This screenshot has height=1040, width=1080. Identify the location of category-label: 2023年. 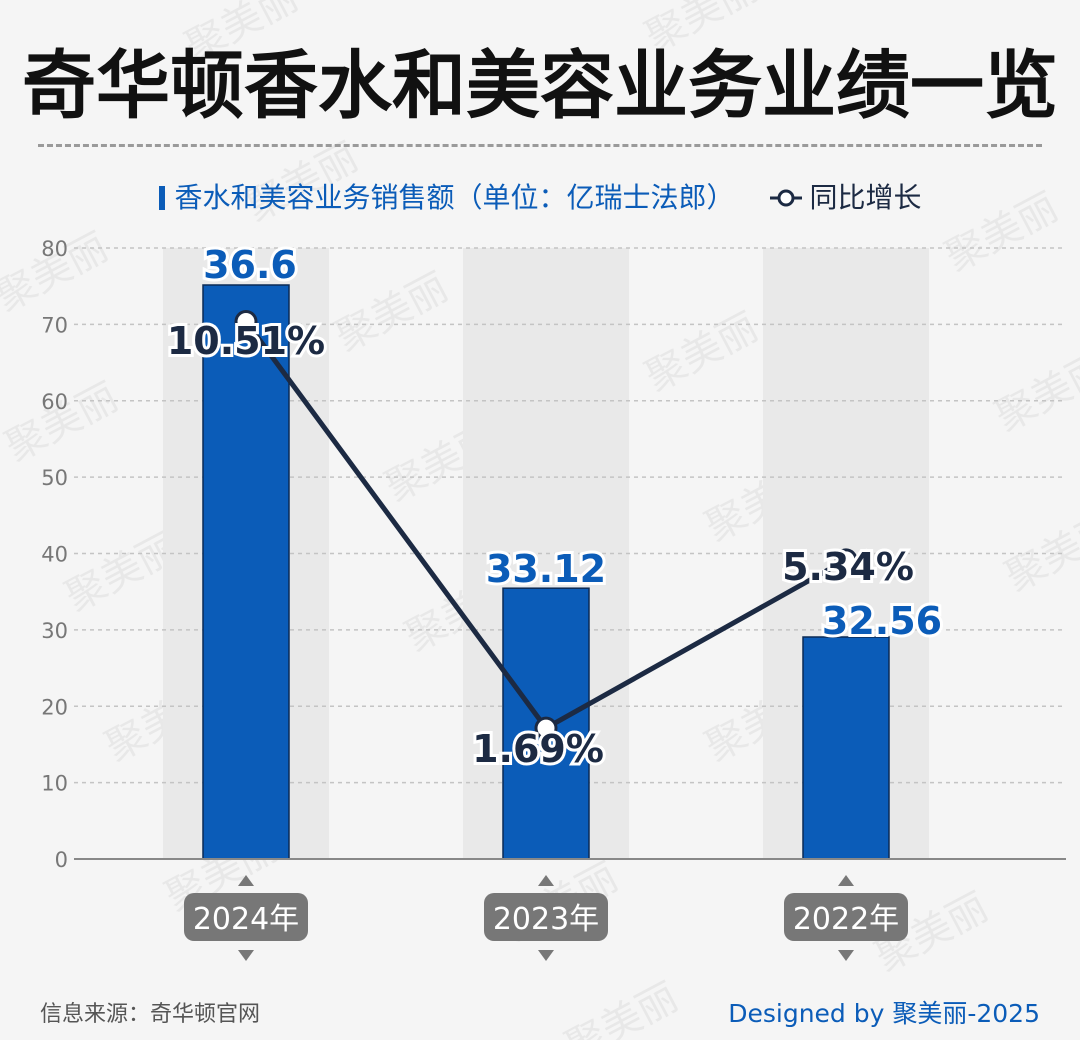
(546, 919).